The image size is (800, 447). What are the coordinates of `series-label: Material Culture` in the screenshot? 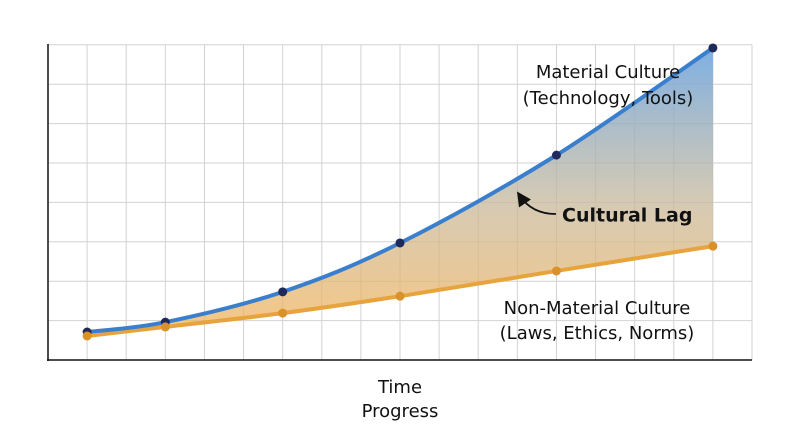 It's located at (608, 72).